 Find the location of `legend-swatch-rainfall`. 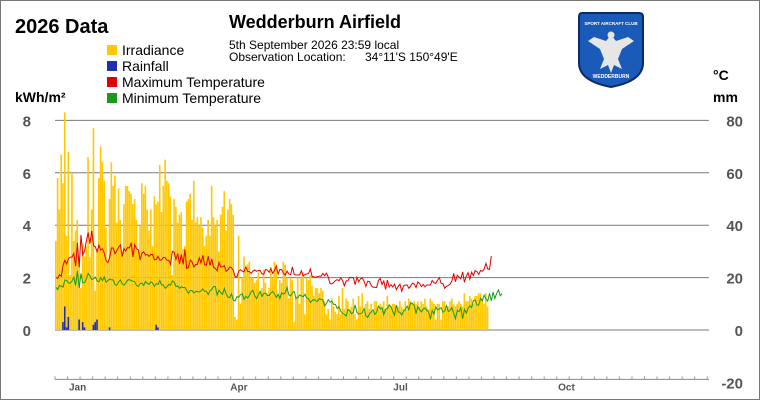

legend-swatch-rainfall is located at coordinates (112, 66).